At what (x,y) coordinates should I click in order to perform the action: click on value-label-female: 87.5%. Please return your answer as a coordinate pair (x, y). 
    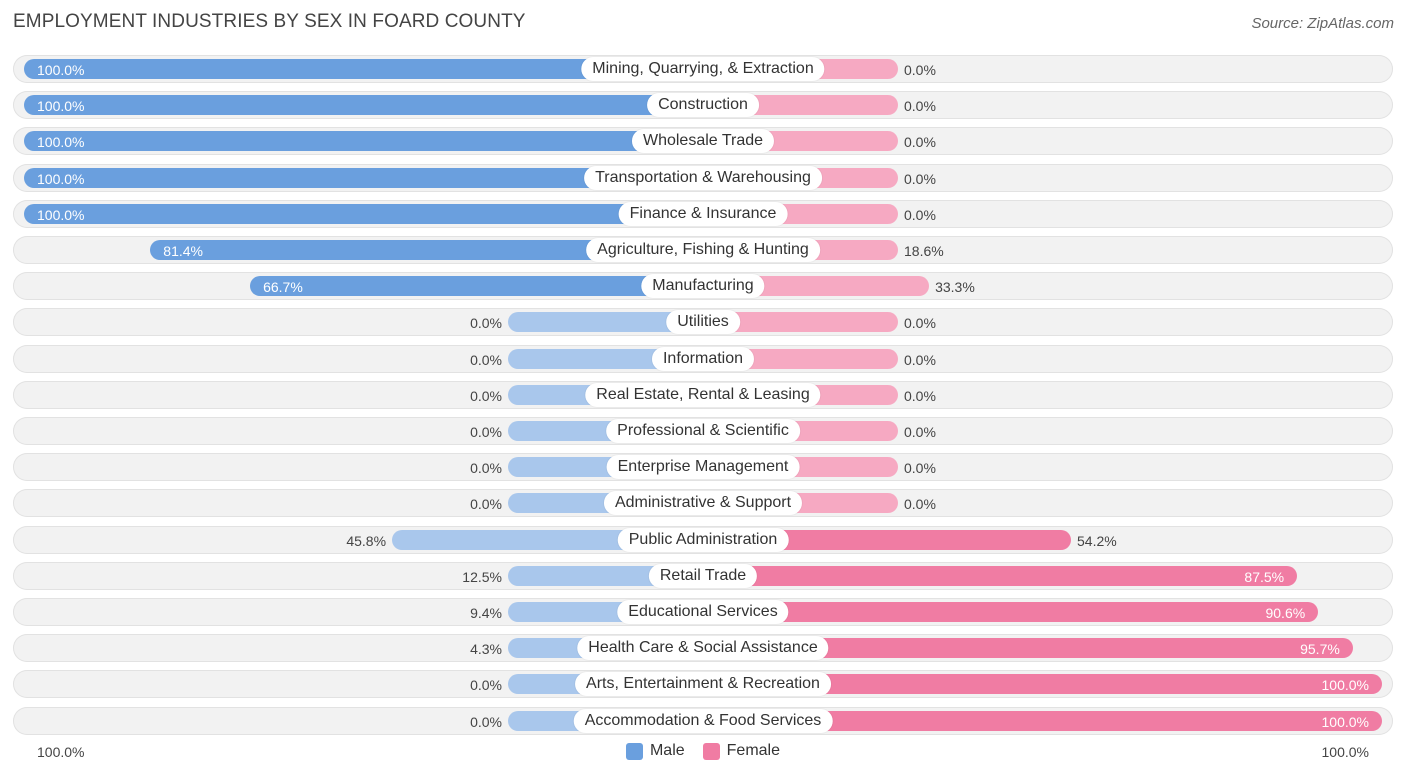
    Looking at the image, I should click on (1264, 576).